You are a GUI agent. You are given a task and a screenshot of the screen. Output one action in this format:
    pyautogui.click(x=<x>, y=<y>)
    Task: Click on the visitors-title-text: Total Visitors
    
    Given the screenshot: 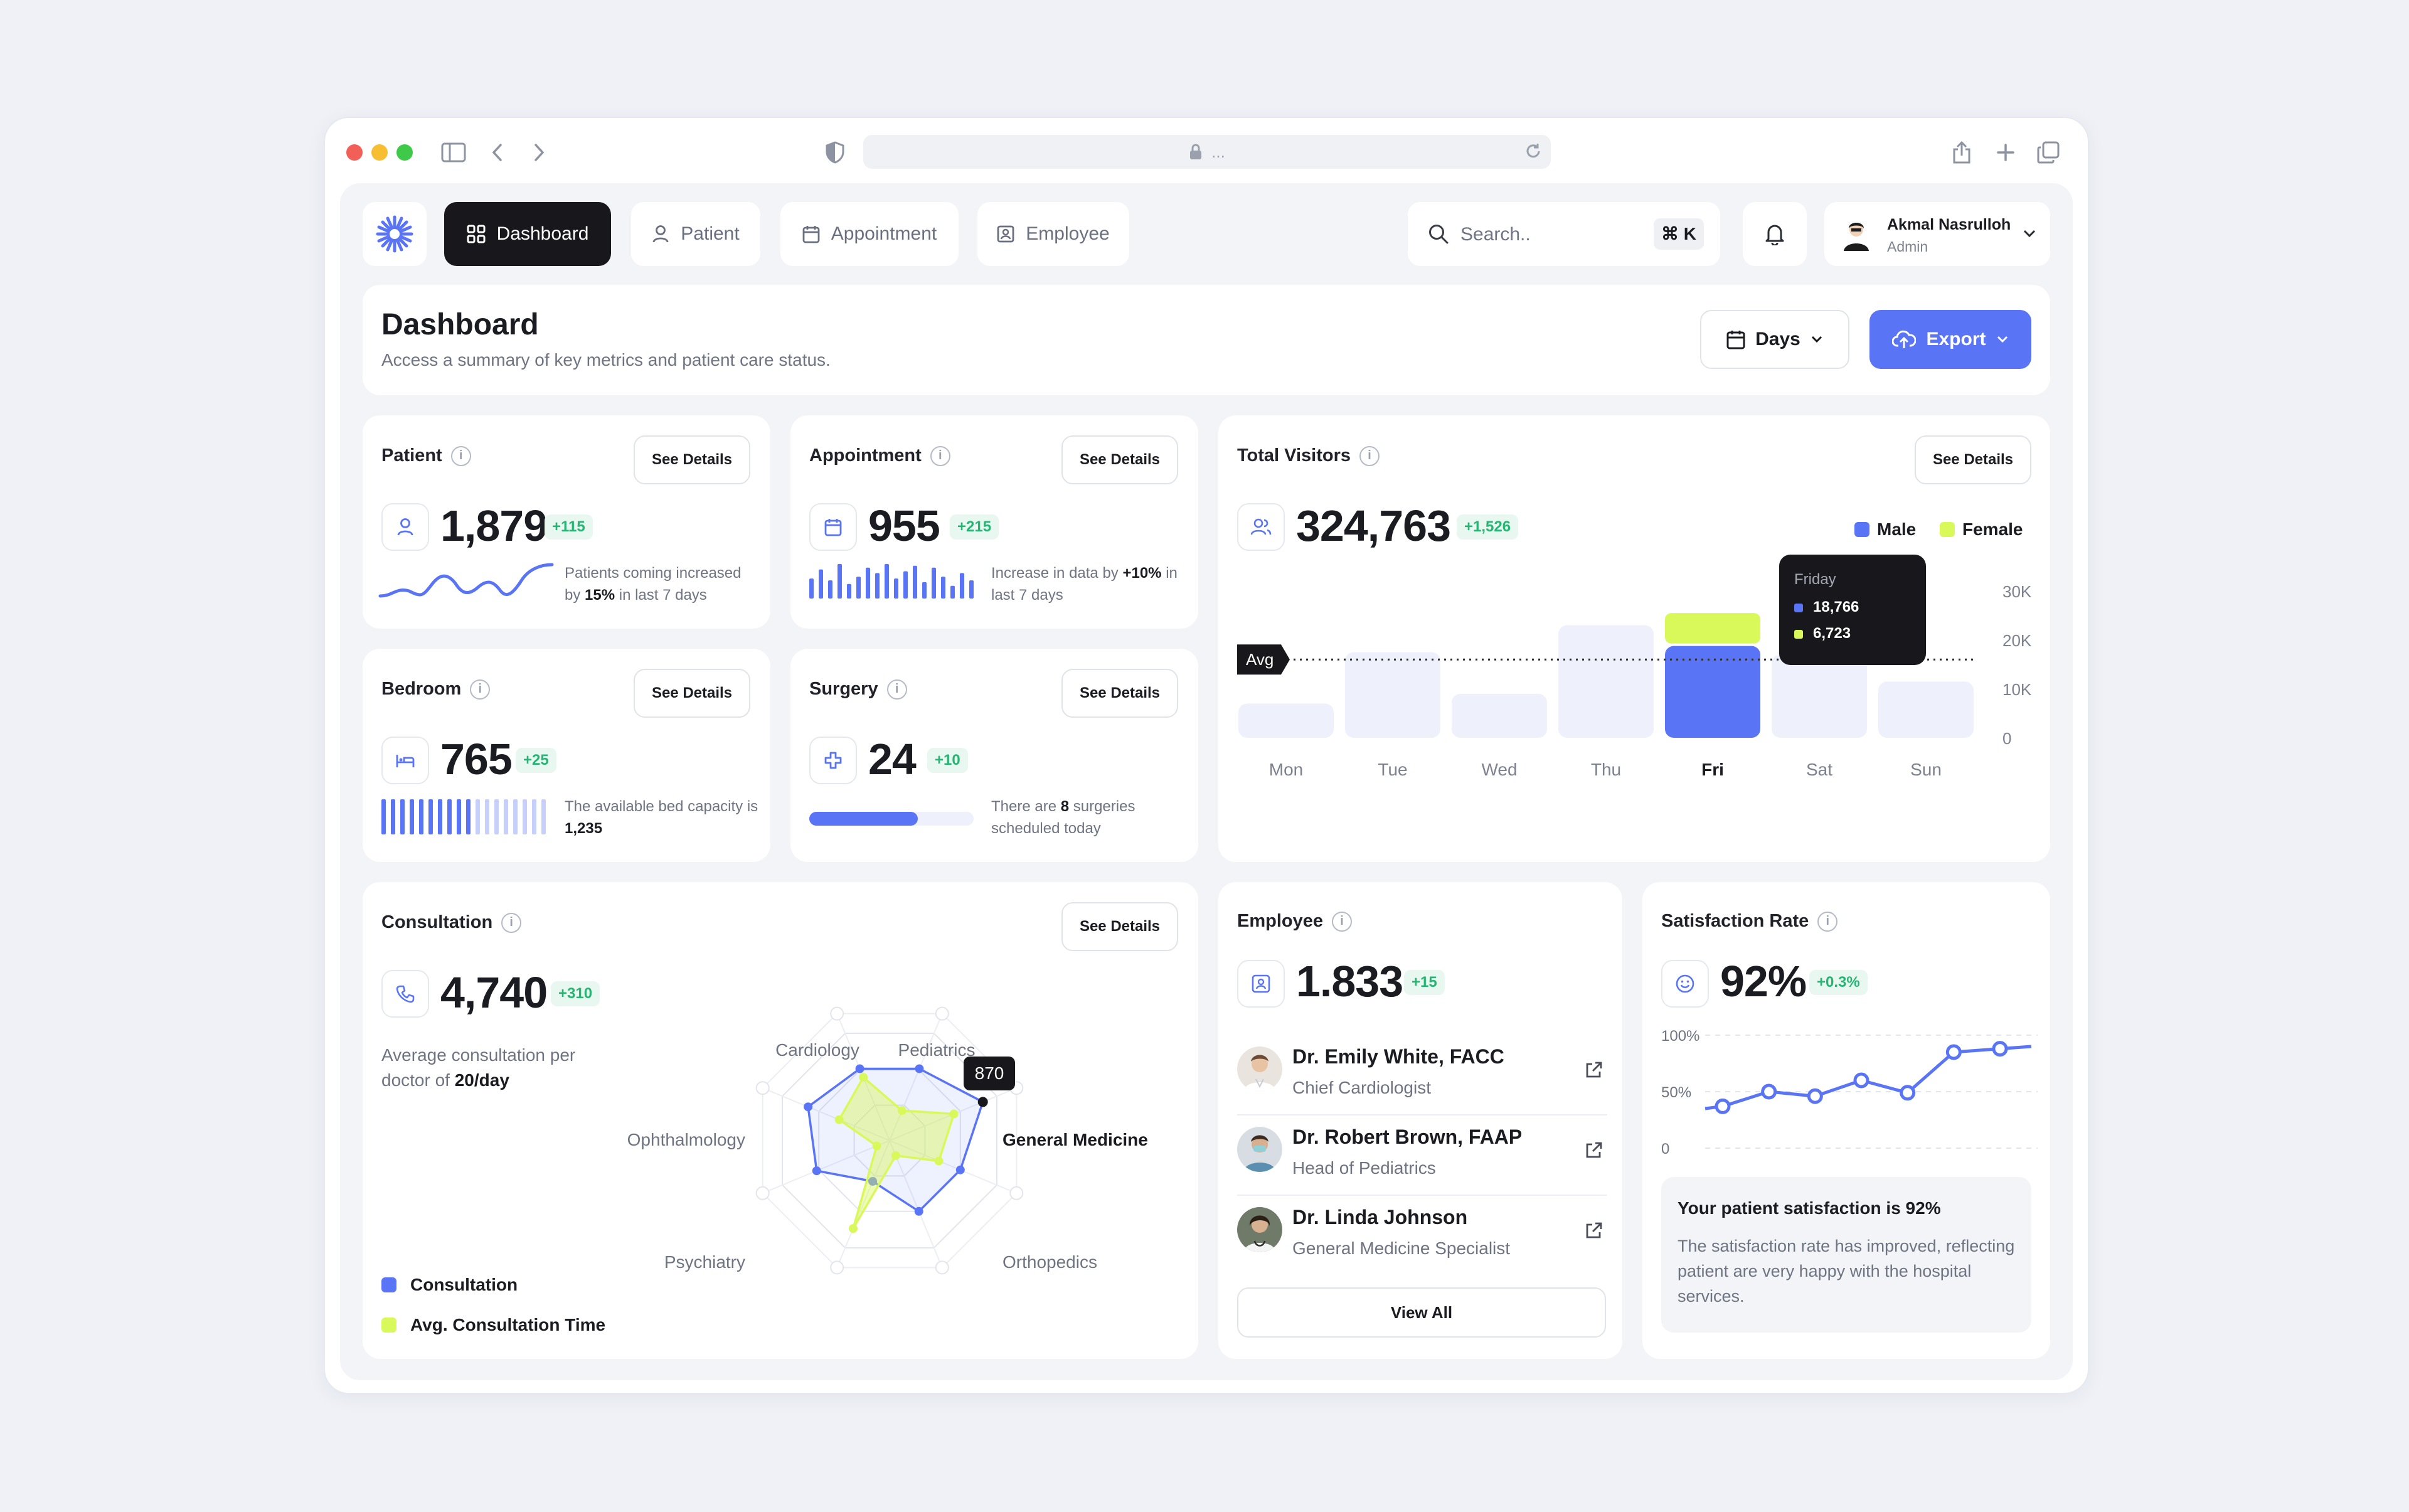 What is the action you would take?
    pyautogui.click(x=1294, y=455)
    